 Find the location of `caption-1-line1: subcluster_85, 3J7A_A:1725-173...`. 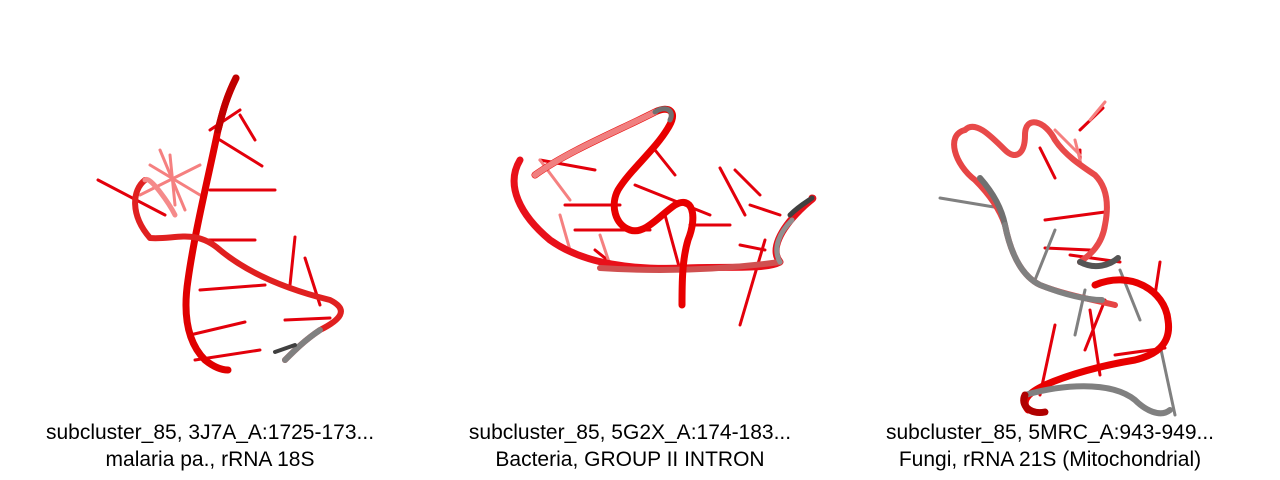

caption-1-line1: subcluster_85, 3J7A_A:1725-173... is located at coordinates (210, 432).